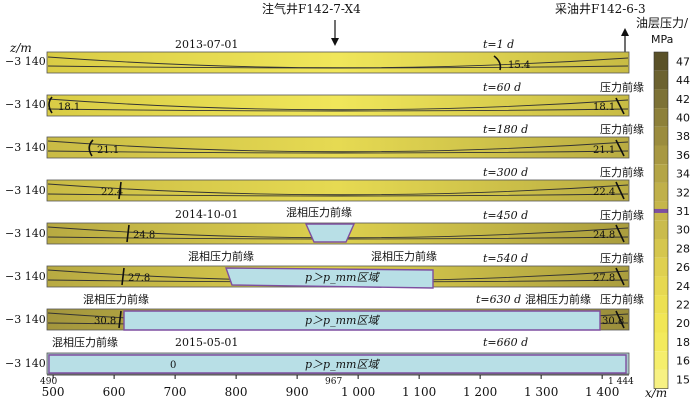  Describe the element at coordinates (345, 183) in the screenshot. I see `strip-4: t=300 d 压力前缘 22.4 22.4` at that location.